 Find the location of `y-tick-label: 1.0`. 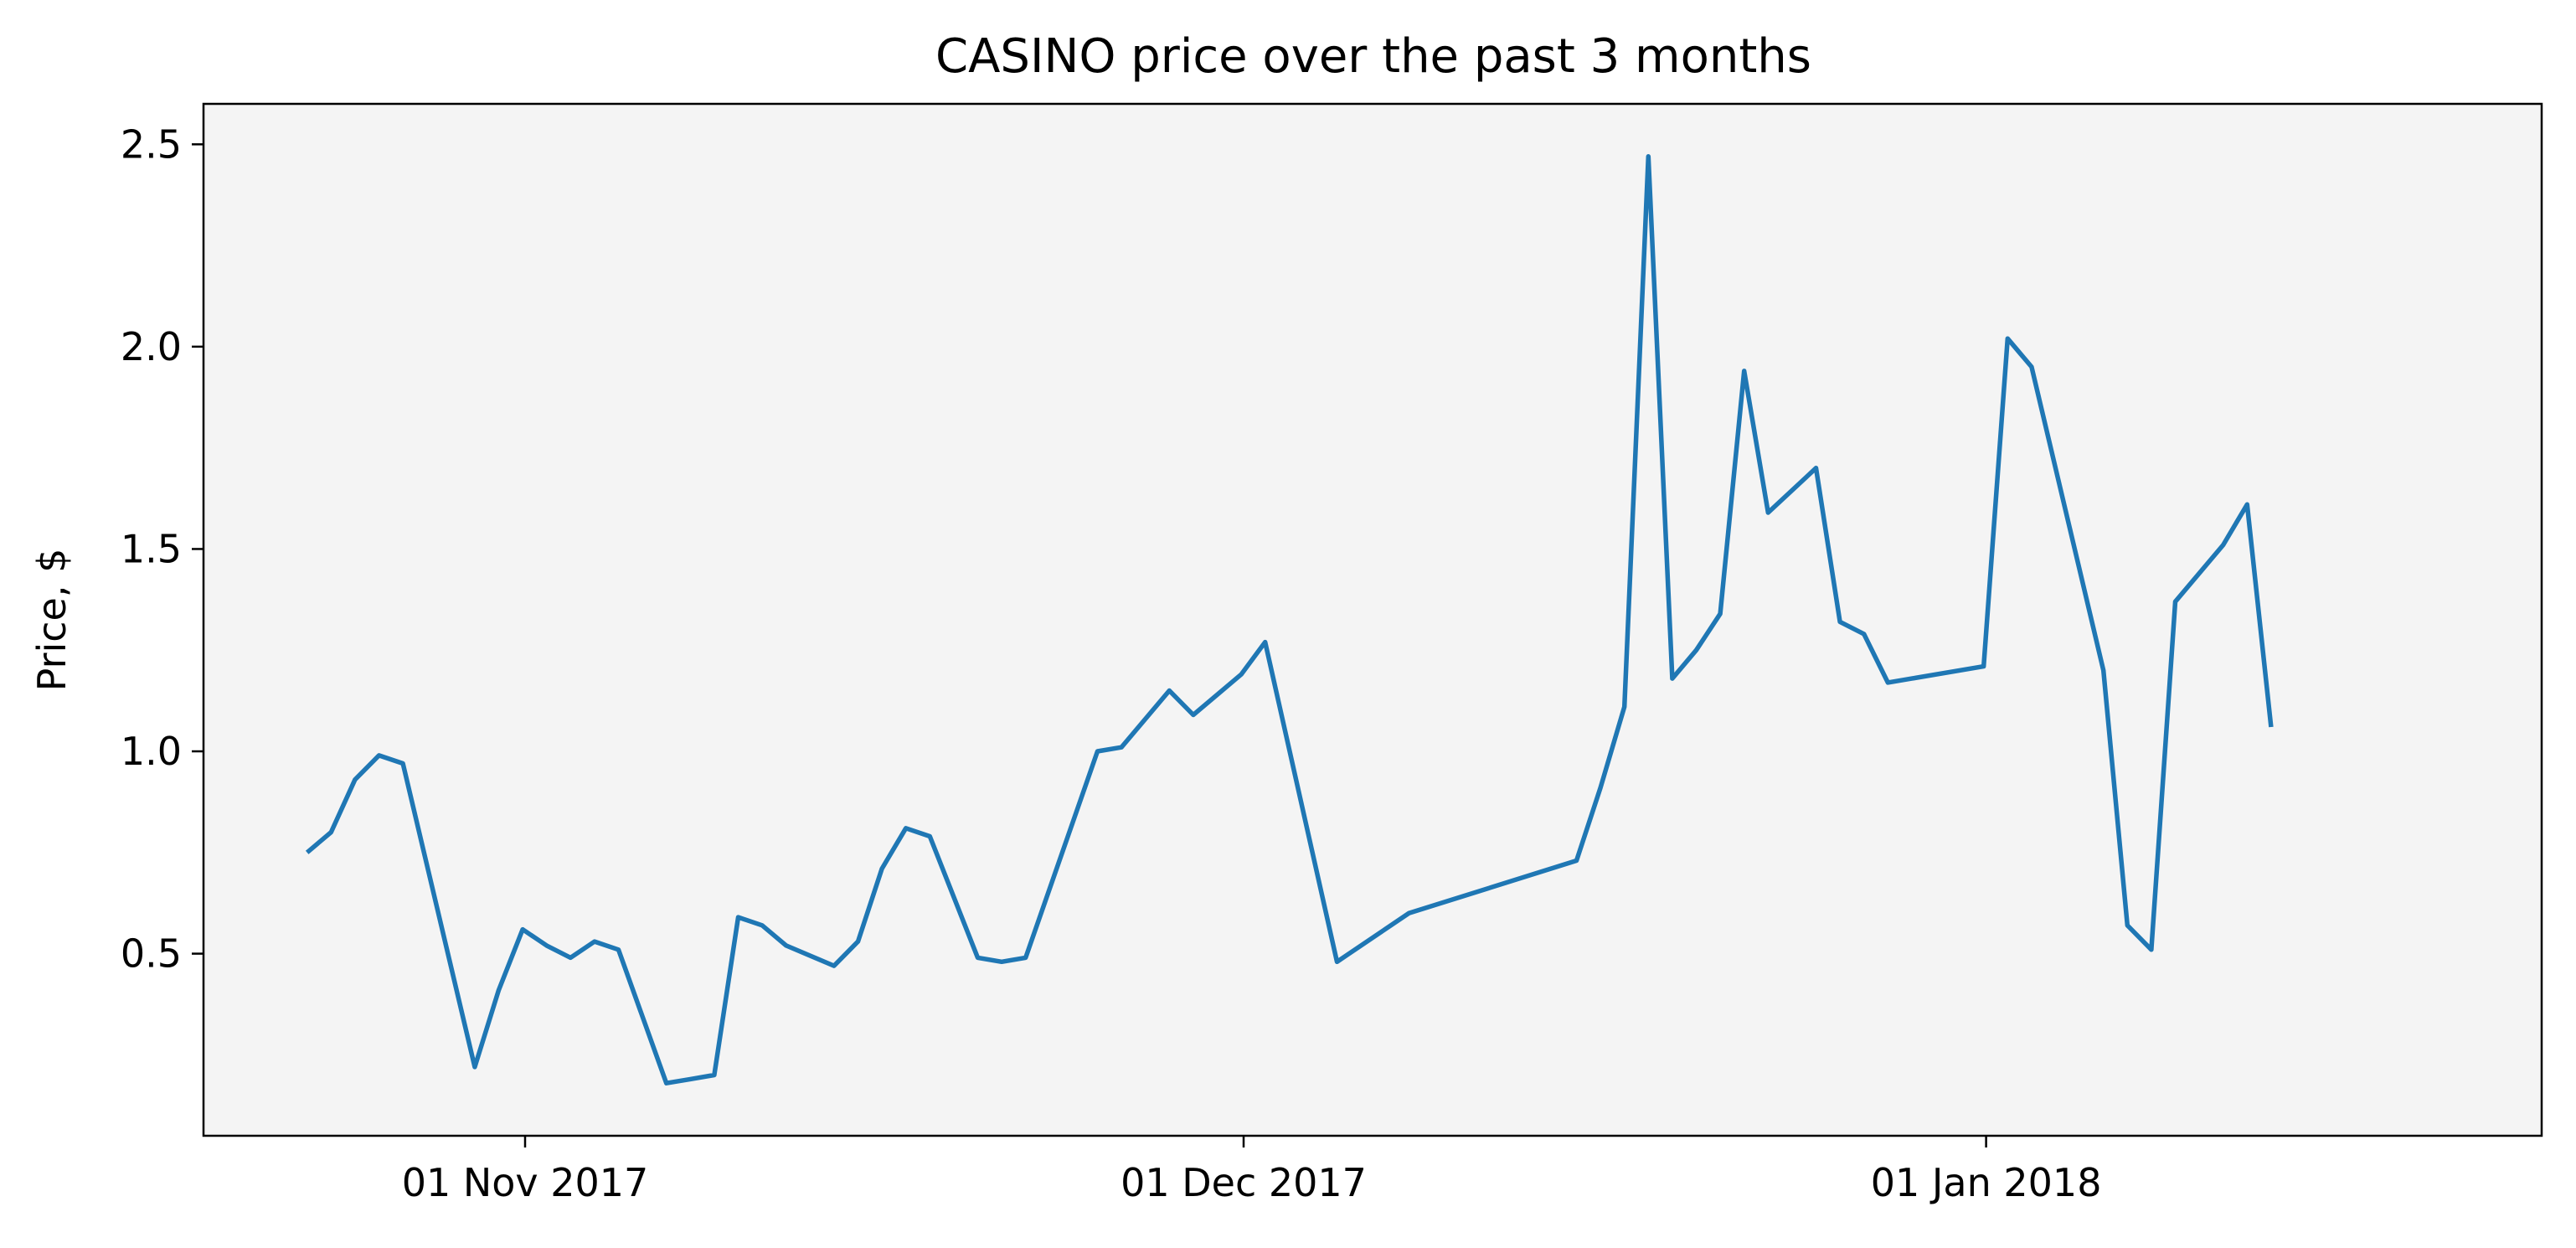

y-tick-label: 1.0 is located at coordinates (151, 751).